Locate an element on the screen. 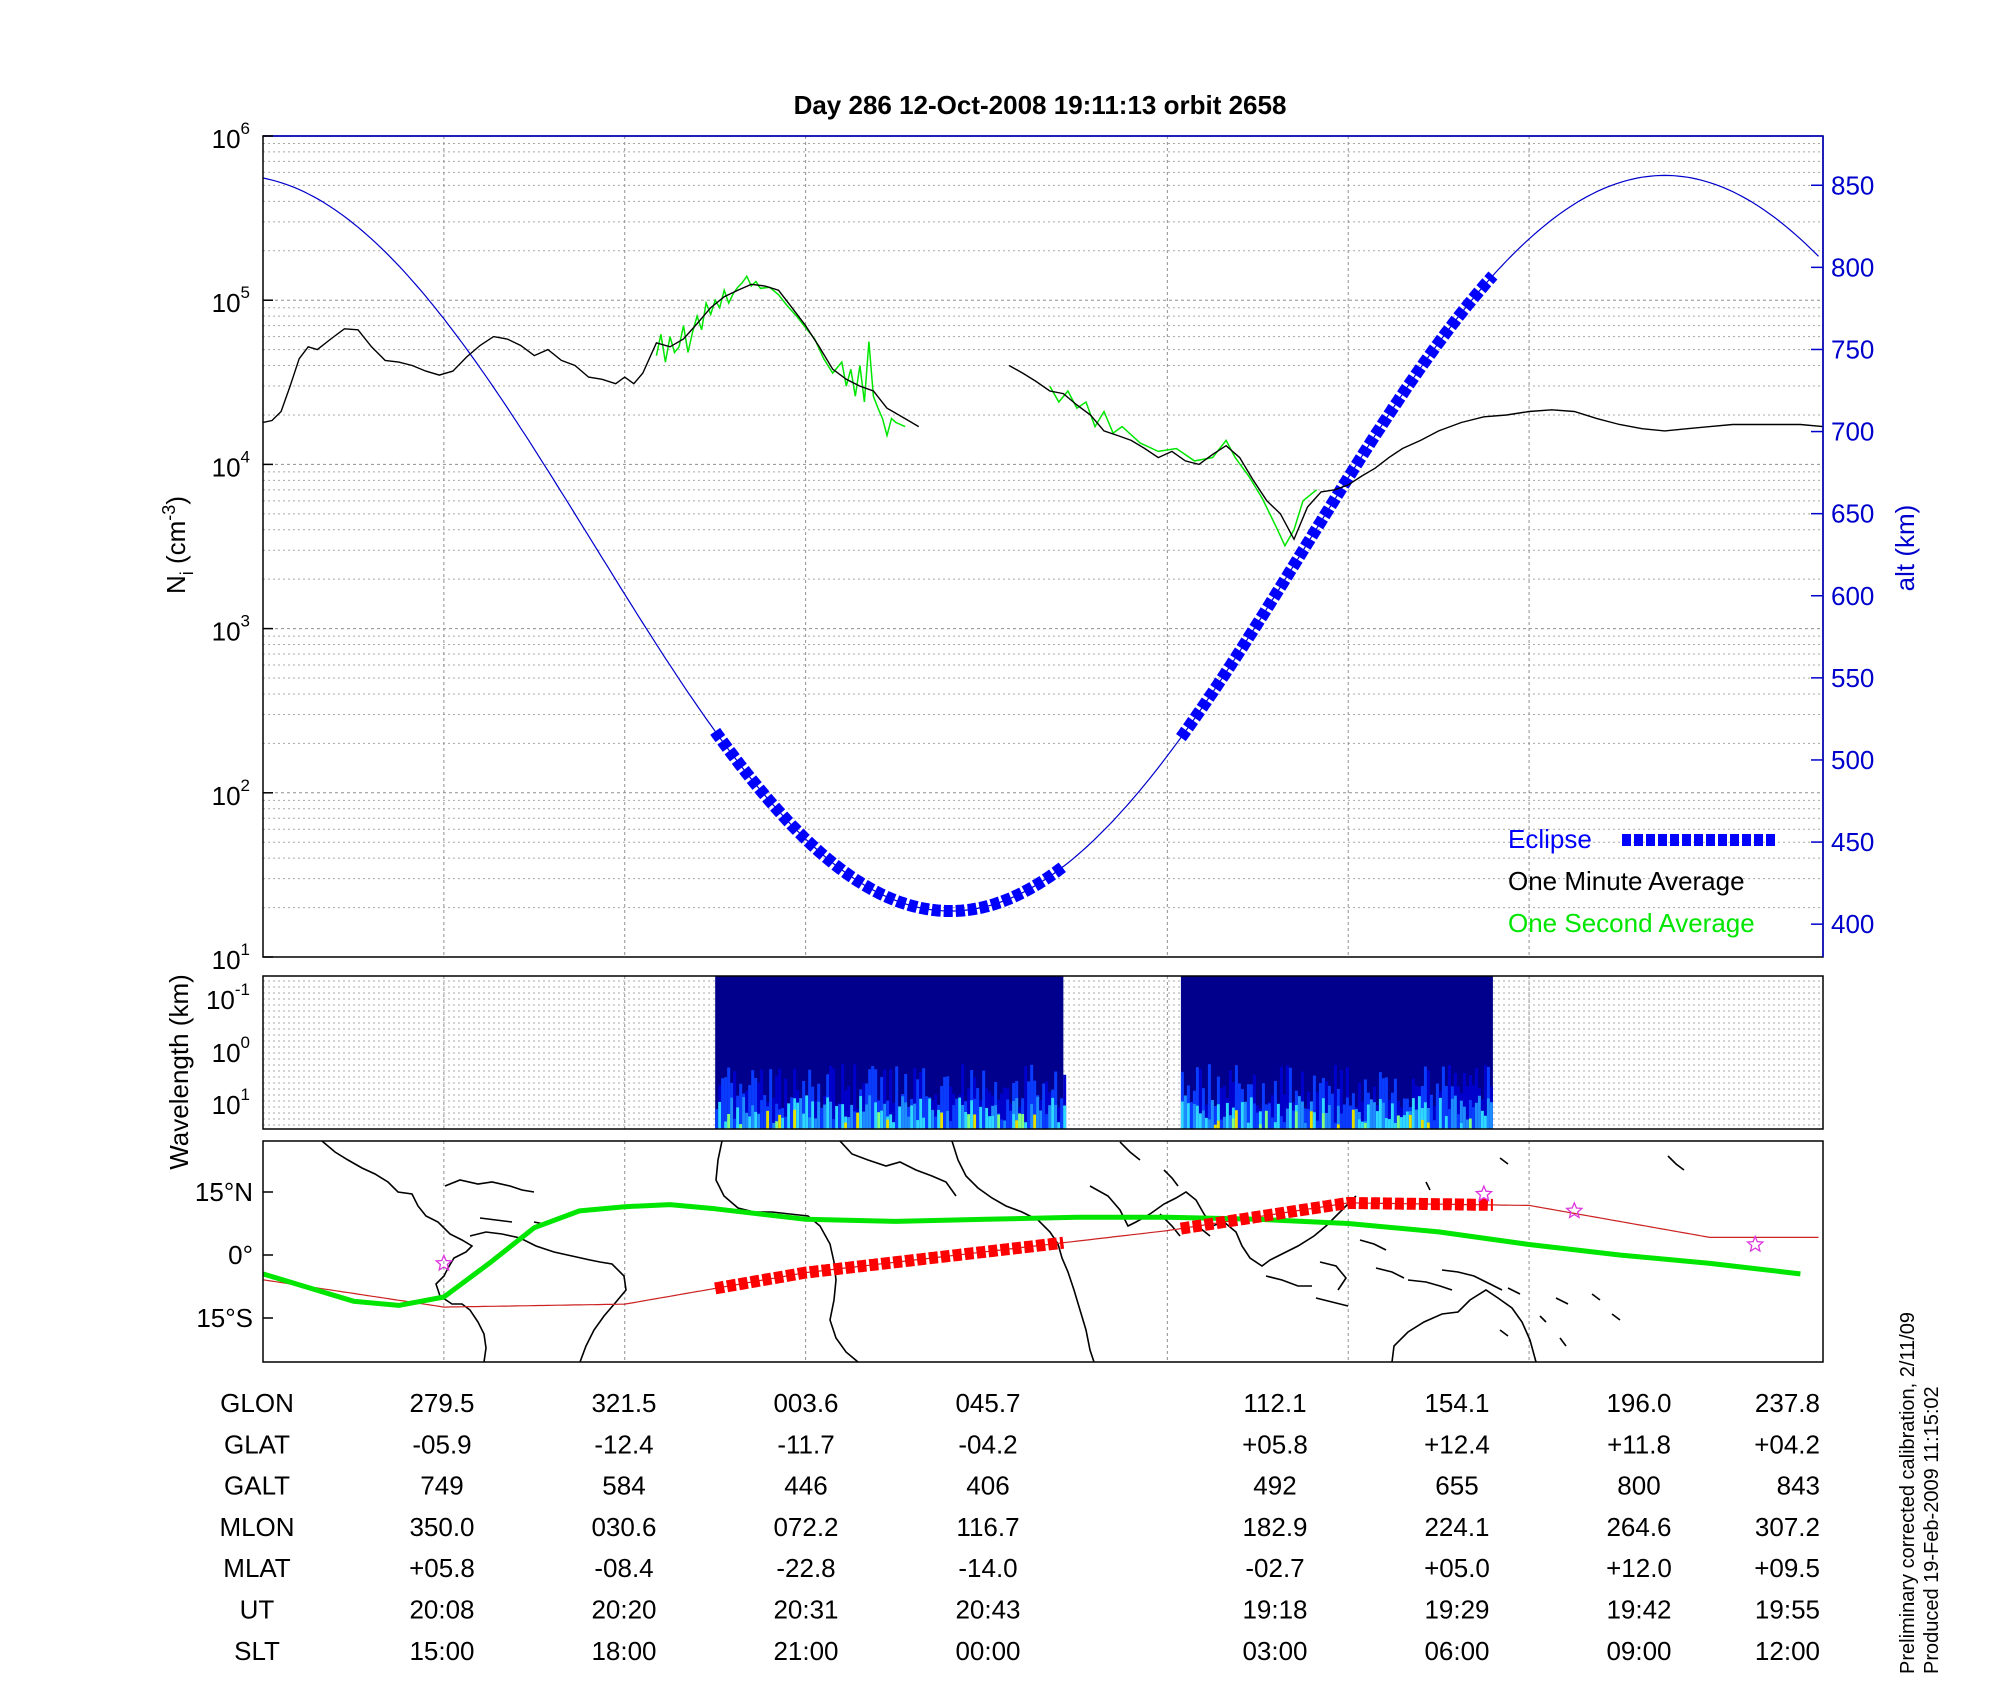 Image resolution: width=2000 pixels, height=1700 pixels. coastline-arabia-india is located at coordinates (1151, 1184).